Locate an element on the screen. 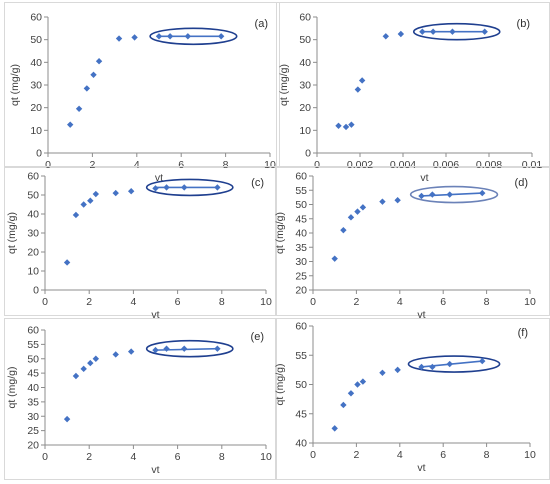  y-tick-label: 25 is located at coordinates (33, 431).